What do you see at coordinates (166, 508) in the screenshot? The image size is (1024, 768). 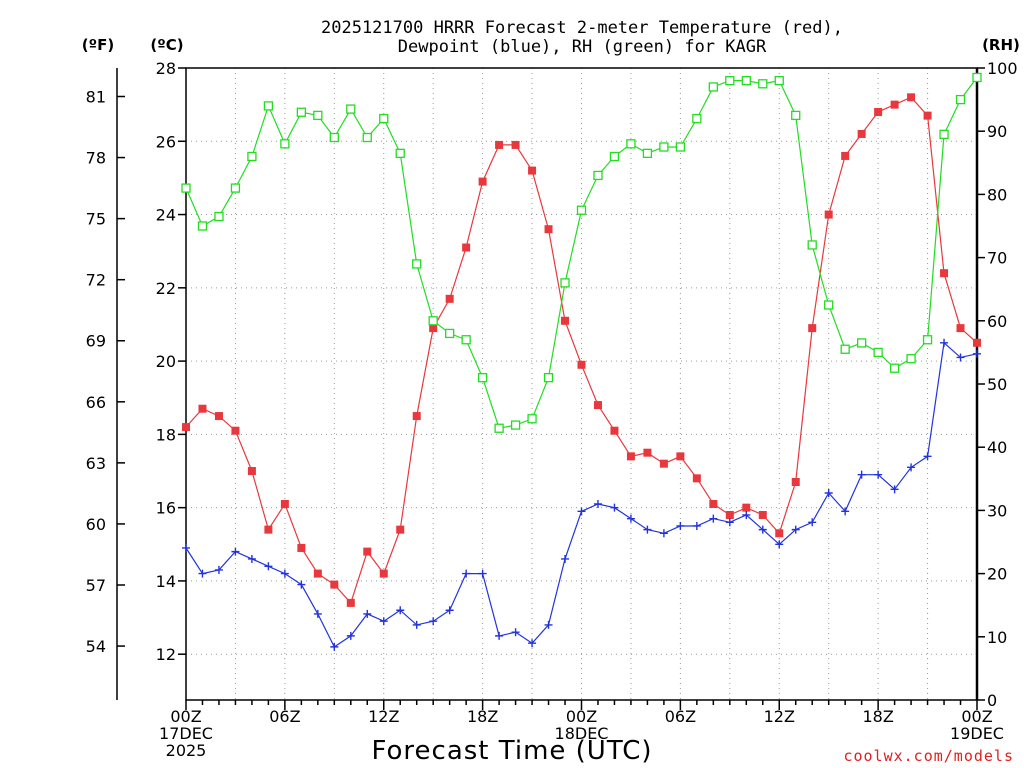 I see `celsius-tick-label: 16` at bounding box center [166, 508].